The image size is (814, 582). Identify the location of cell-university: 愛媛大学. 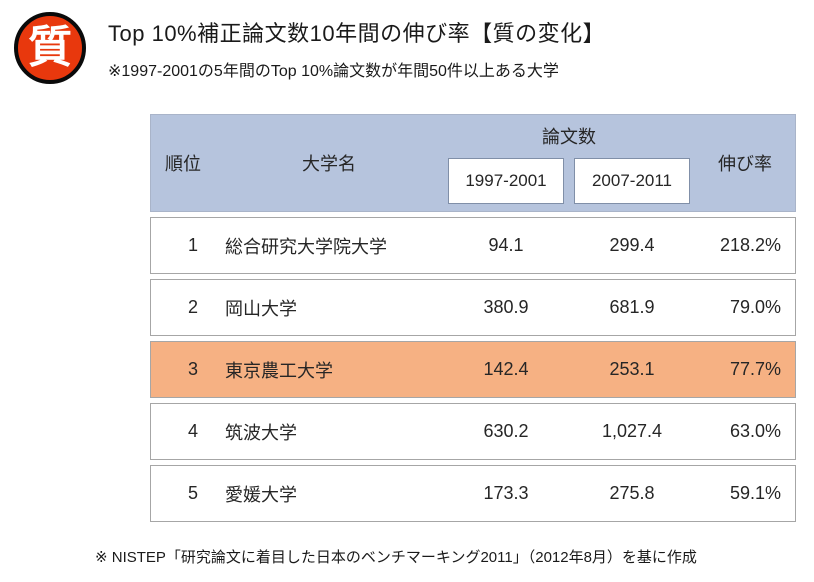
(261, 494).